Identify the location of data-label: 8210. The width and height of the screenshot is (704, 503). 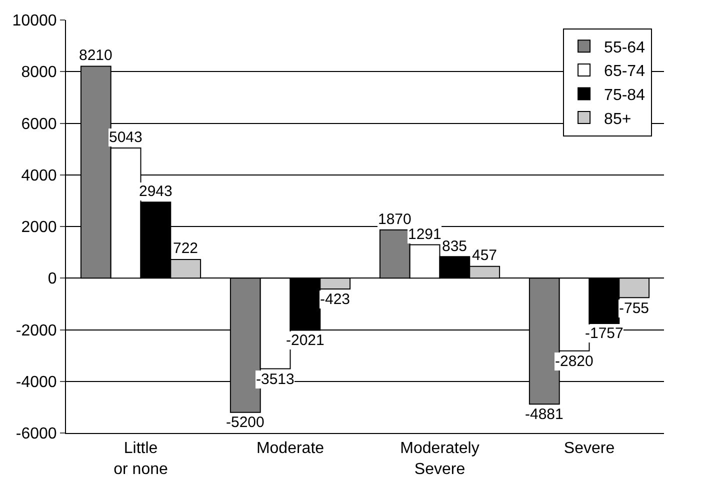
(95, 55).